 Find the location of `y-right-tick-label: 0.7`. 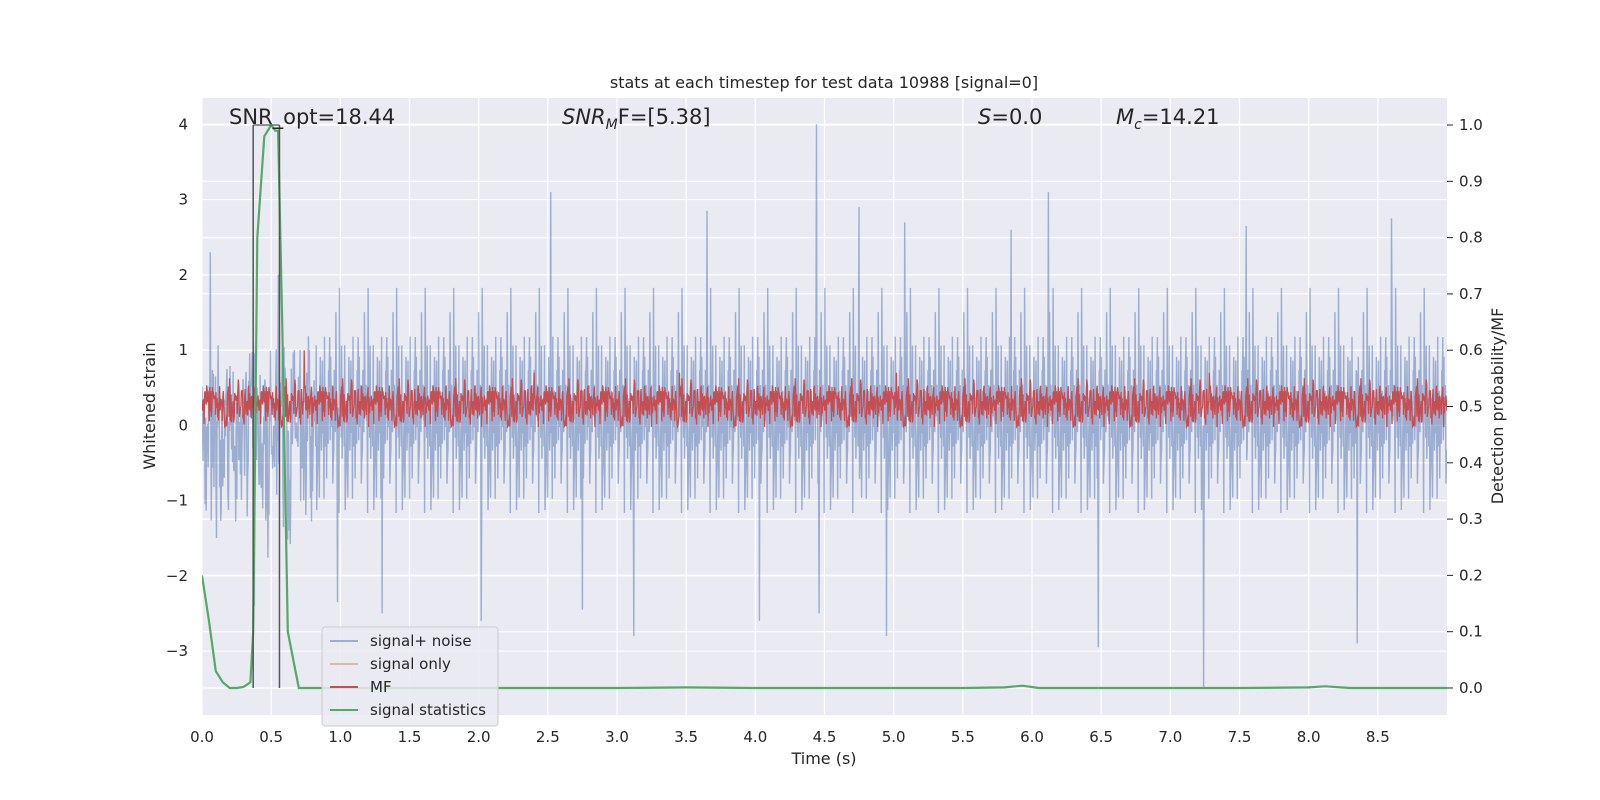

y-right-tick-label: 0.7 is located at coordinates (1471, 294).